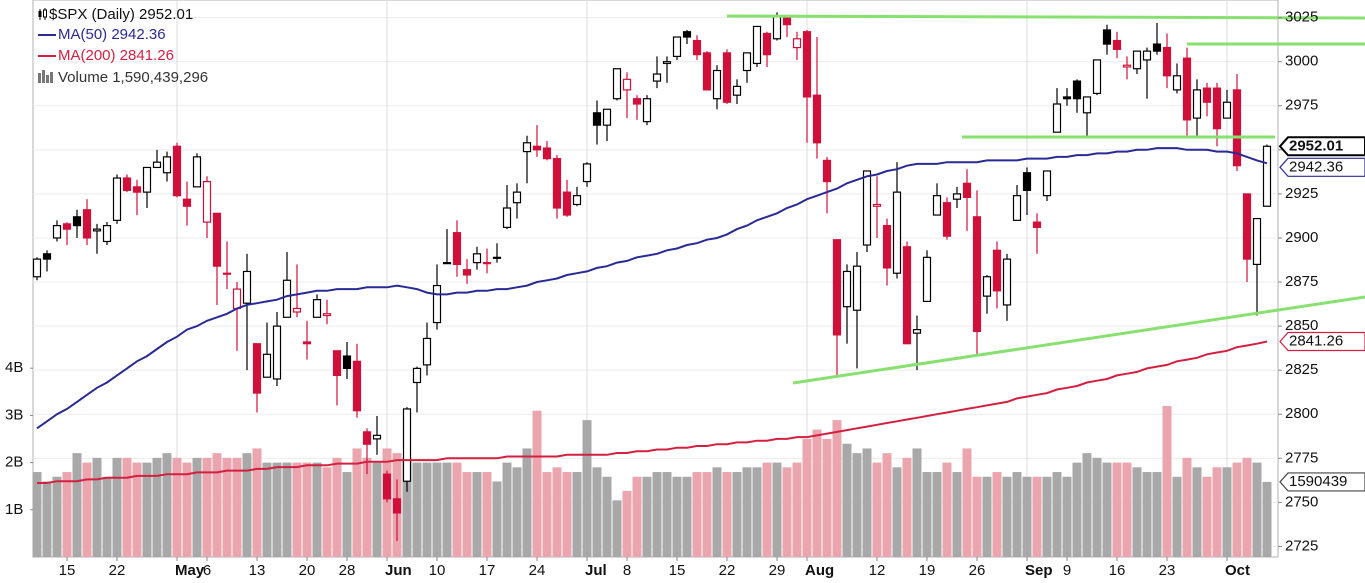 This screenshot has width=1365, height=583. I want to click on price-tag, so click(1322, 341).